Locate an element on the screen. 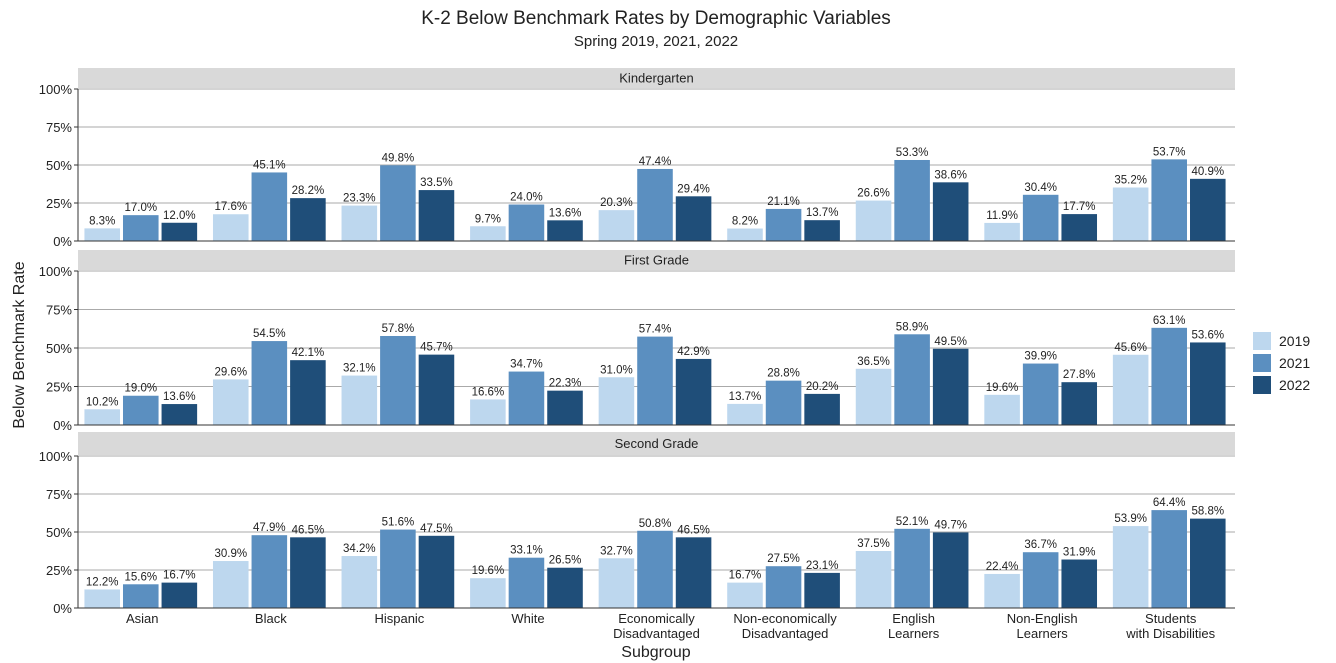 This screenshot has width=1336, height=663. value-label: 53.9% is located at coordinates (1130, 519).